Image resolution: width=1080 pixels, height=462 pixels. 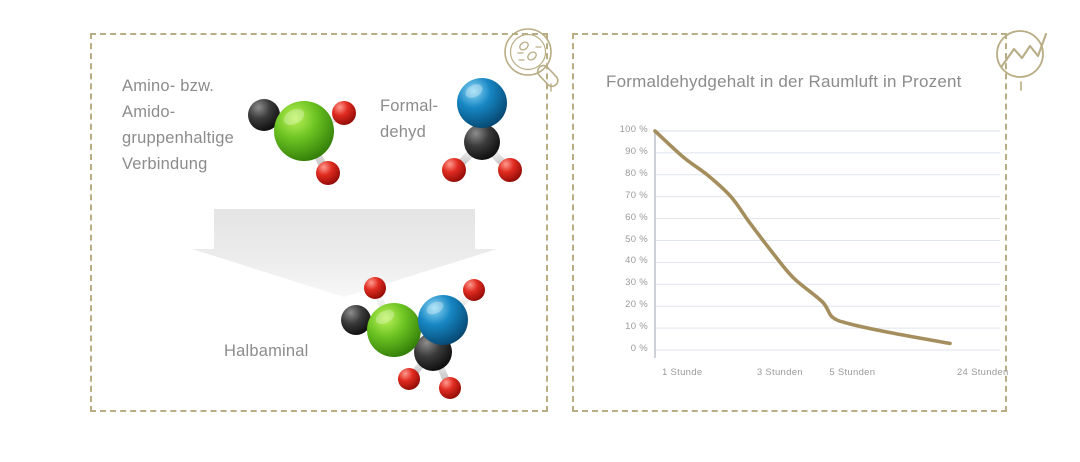 What do you see at coordinates (409, 119) in the screenshot?
I see `reagent-label: Formal- dehyd` at bounding box center [409, 119].